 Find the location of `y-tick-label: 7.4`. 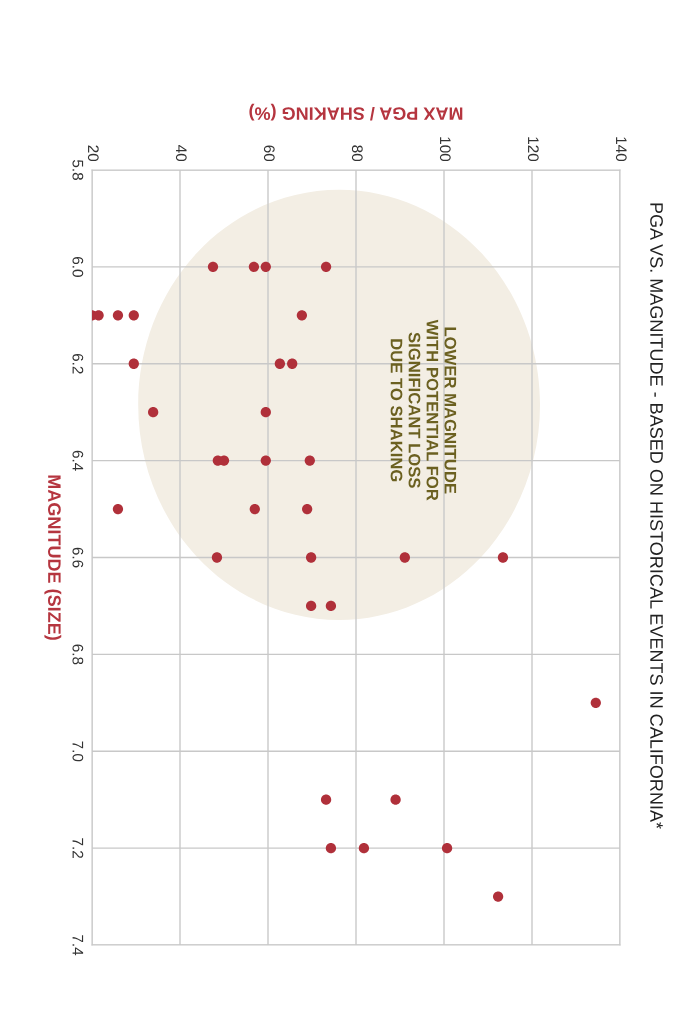

y-tick-label: 7.4 is located at coordinates (78, 945).